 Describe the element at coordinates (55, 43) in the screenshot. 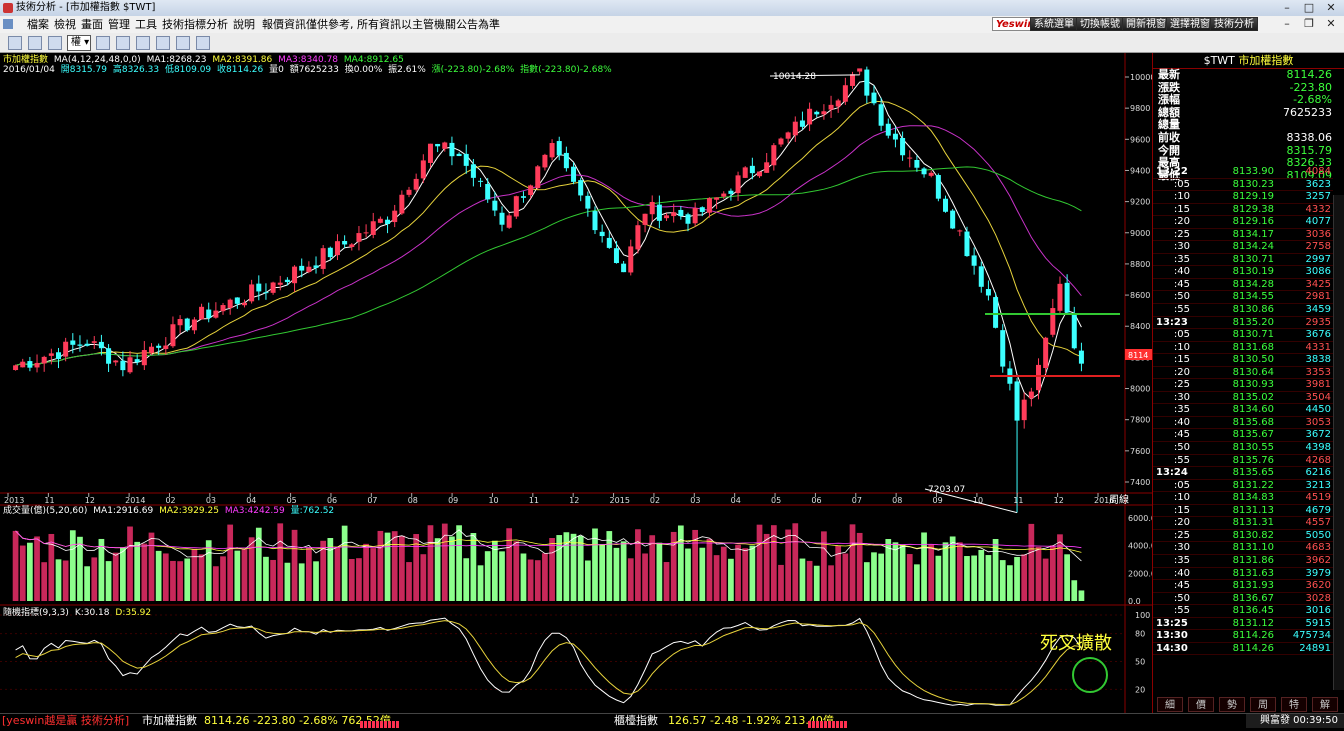

I see `zoom-icon` at that location.